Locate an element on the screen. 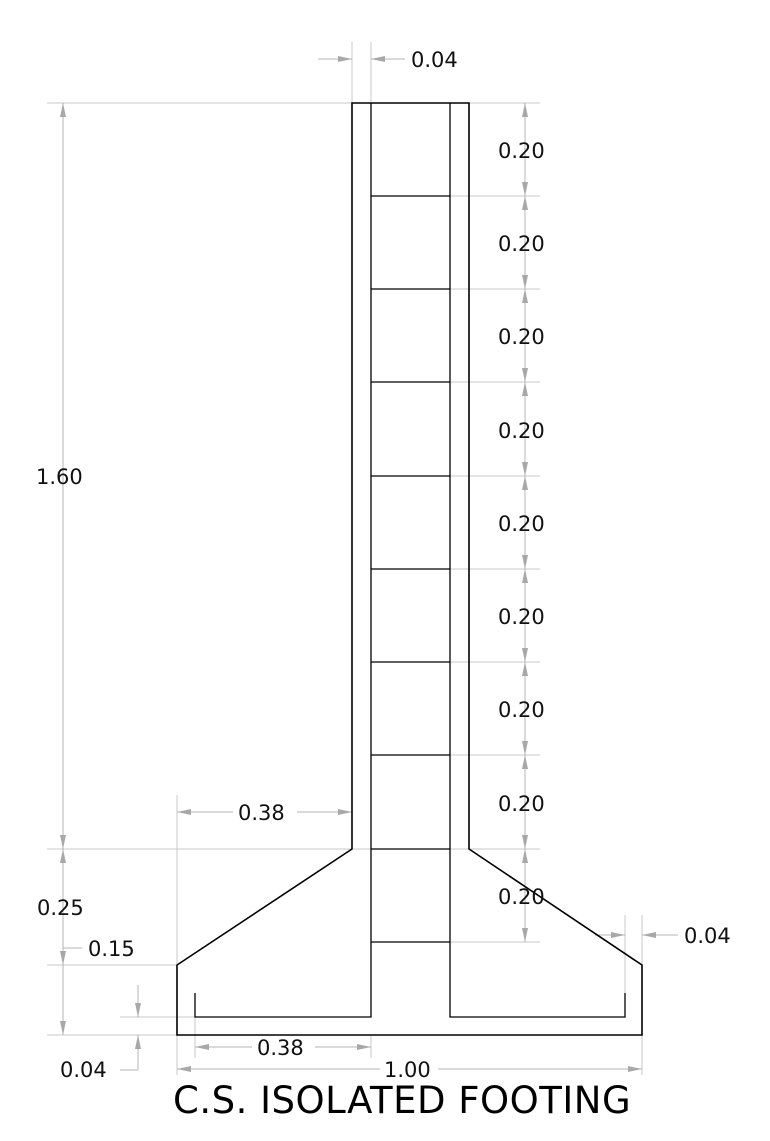  column-cover-top-label: 0.04 is located at coordinates (434, 60).